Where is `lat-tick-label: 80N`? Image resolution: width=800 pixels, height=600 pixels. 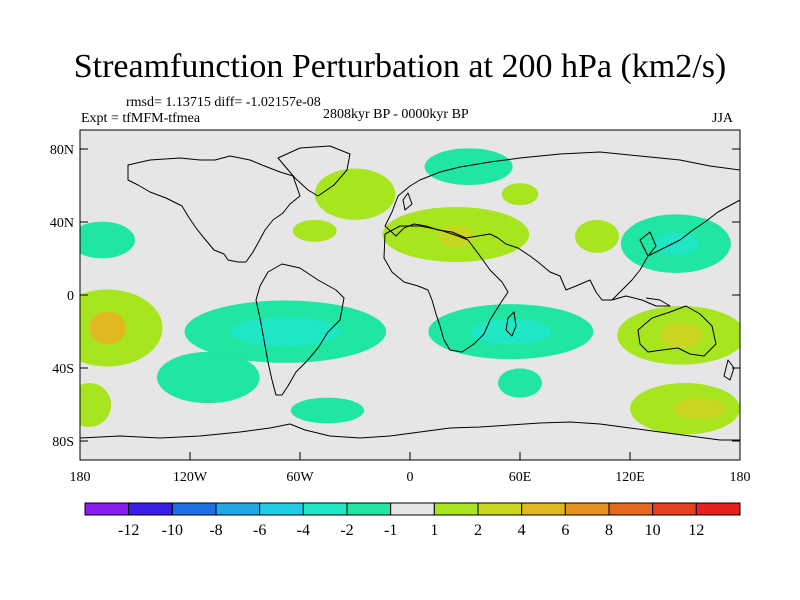 lat-tick-label: 80N is located at coordinates (62, 150).